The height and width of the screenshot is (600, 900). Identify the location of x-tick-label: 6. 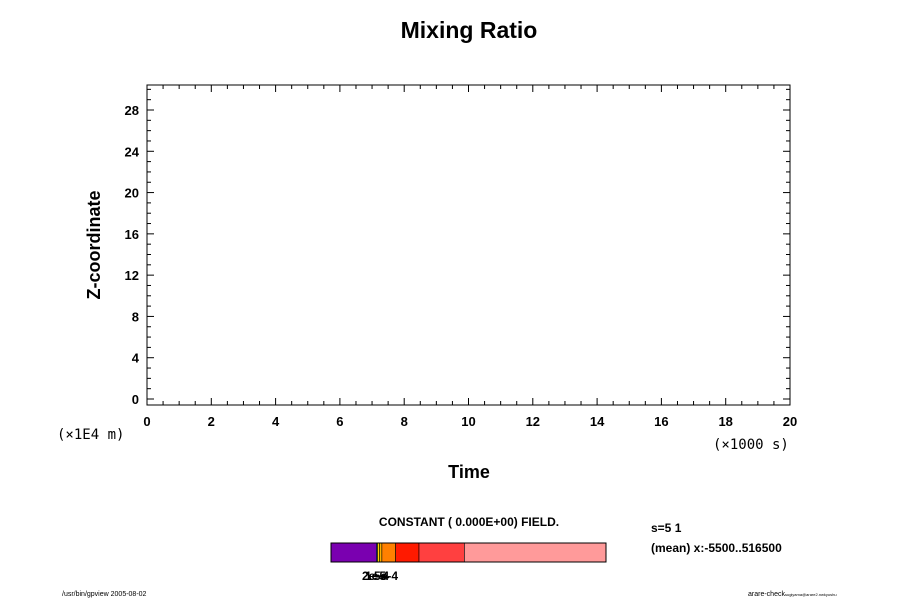
(339, 421).